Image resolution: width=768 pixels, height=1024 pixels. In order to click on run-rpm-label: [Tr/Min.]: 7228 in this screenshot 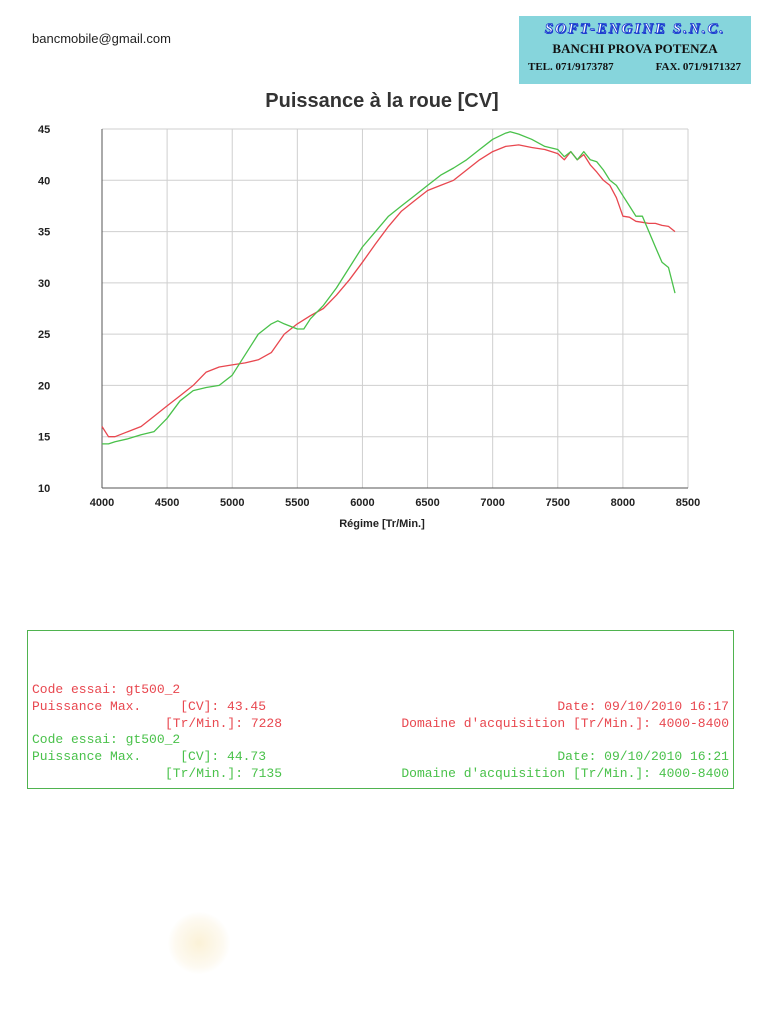, I will do `click(224, 723)`.